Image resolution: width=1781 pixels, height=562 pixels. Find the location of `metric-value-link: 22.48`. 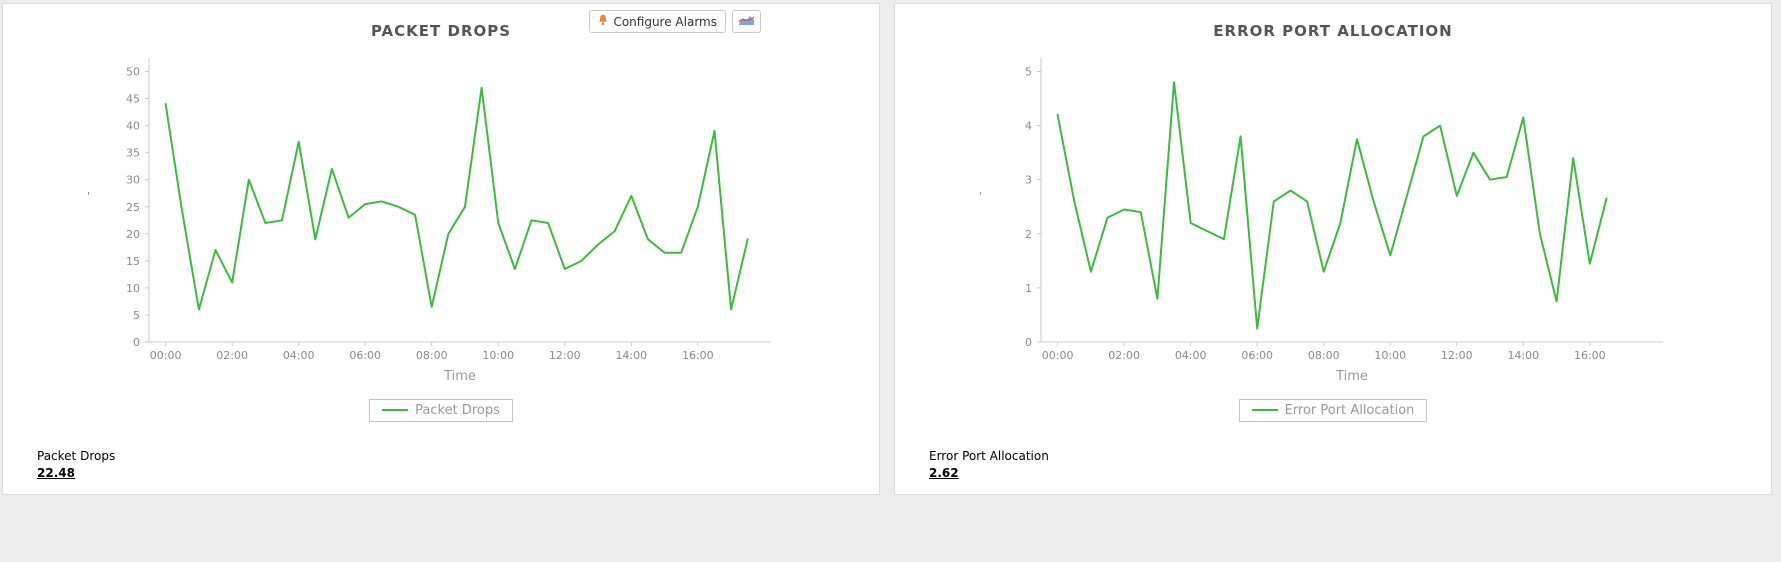

metric-value-link: 22.48 is located at coordinates (56, 473).